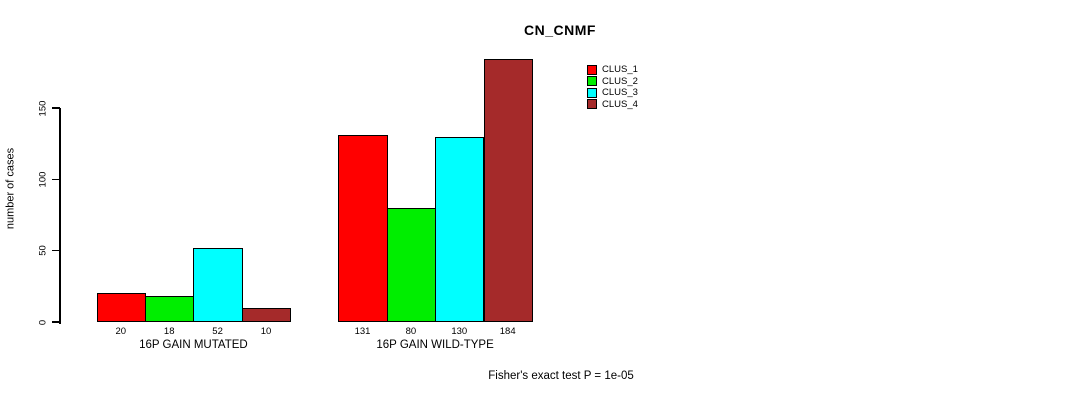 Image resolution: width=1090 pixels, height=400 pixels. What do you see at coordinates (507, 331) in the screenshot?
I see `bar-value-label: 184` at bounding box center [507, 331].